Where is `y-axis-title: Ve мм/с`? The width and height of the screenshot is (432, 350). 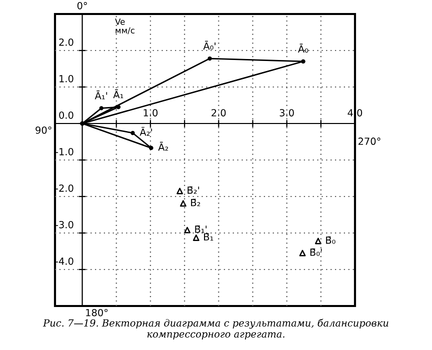 y-axis-title: Ve мм/с is located at coordinates (124, 26).